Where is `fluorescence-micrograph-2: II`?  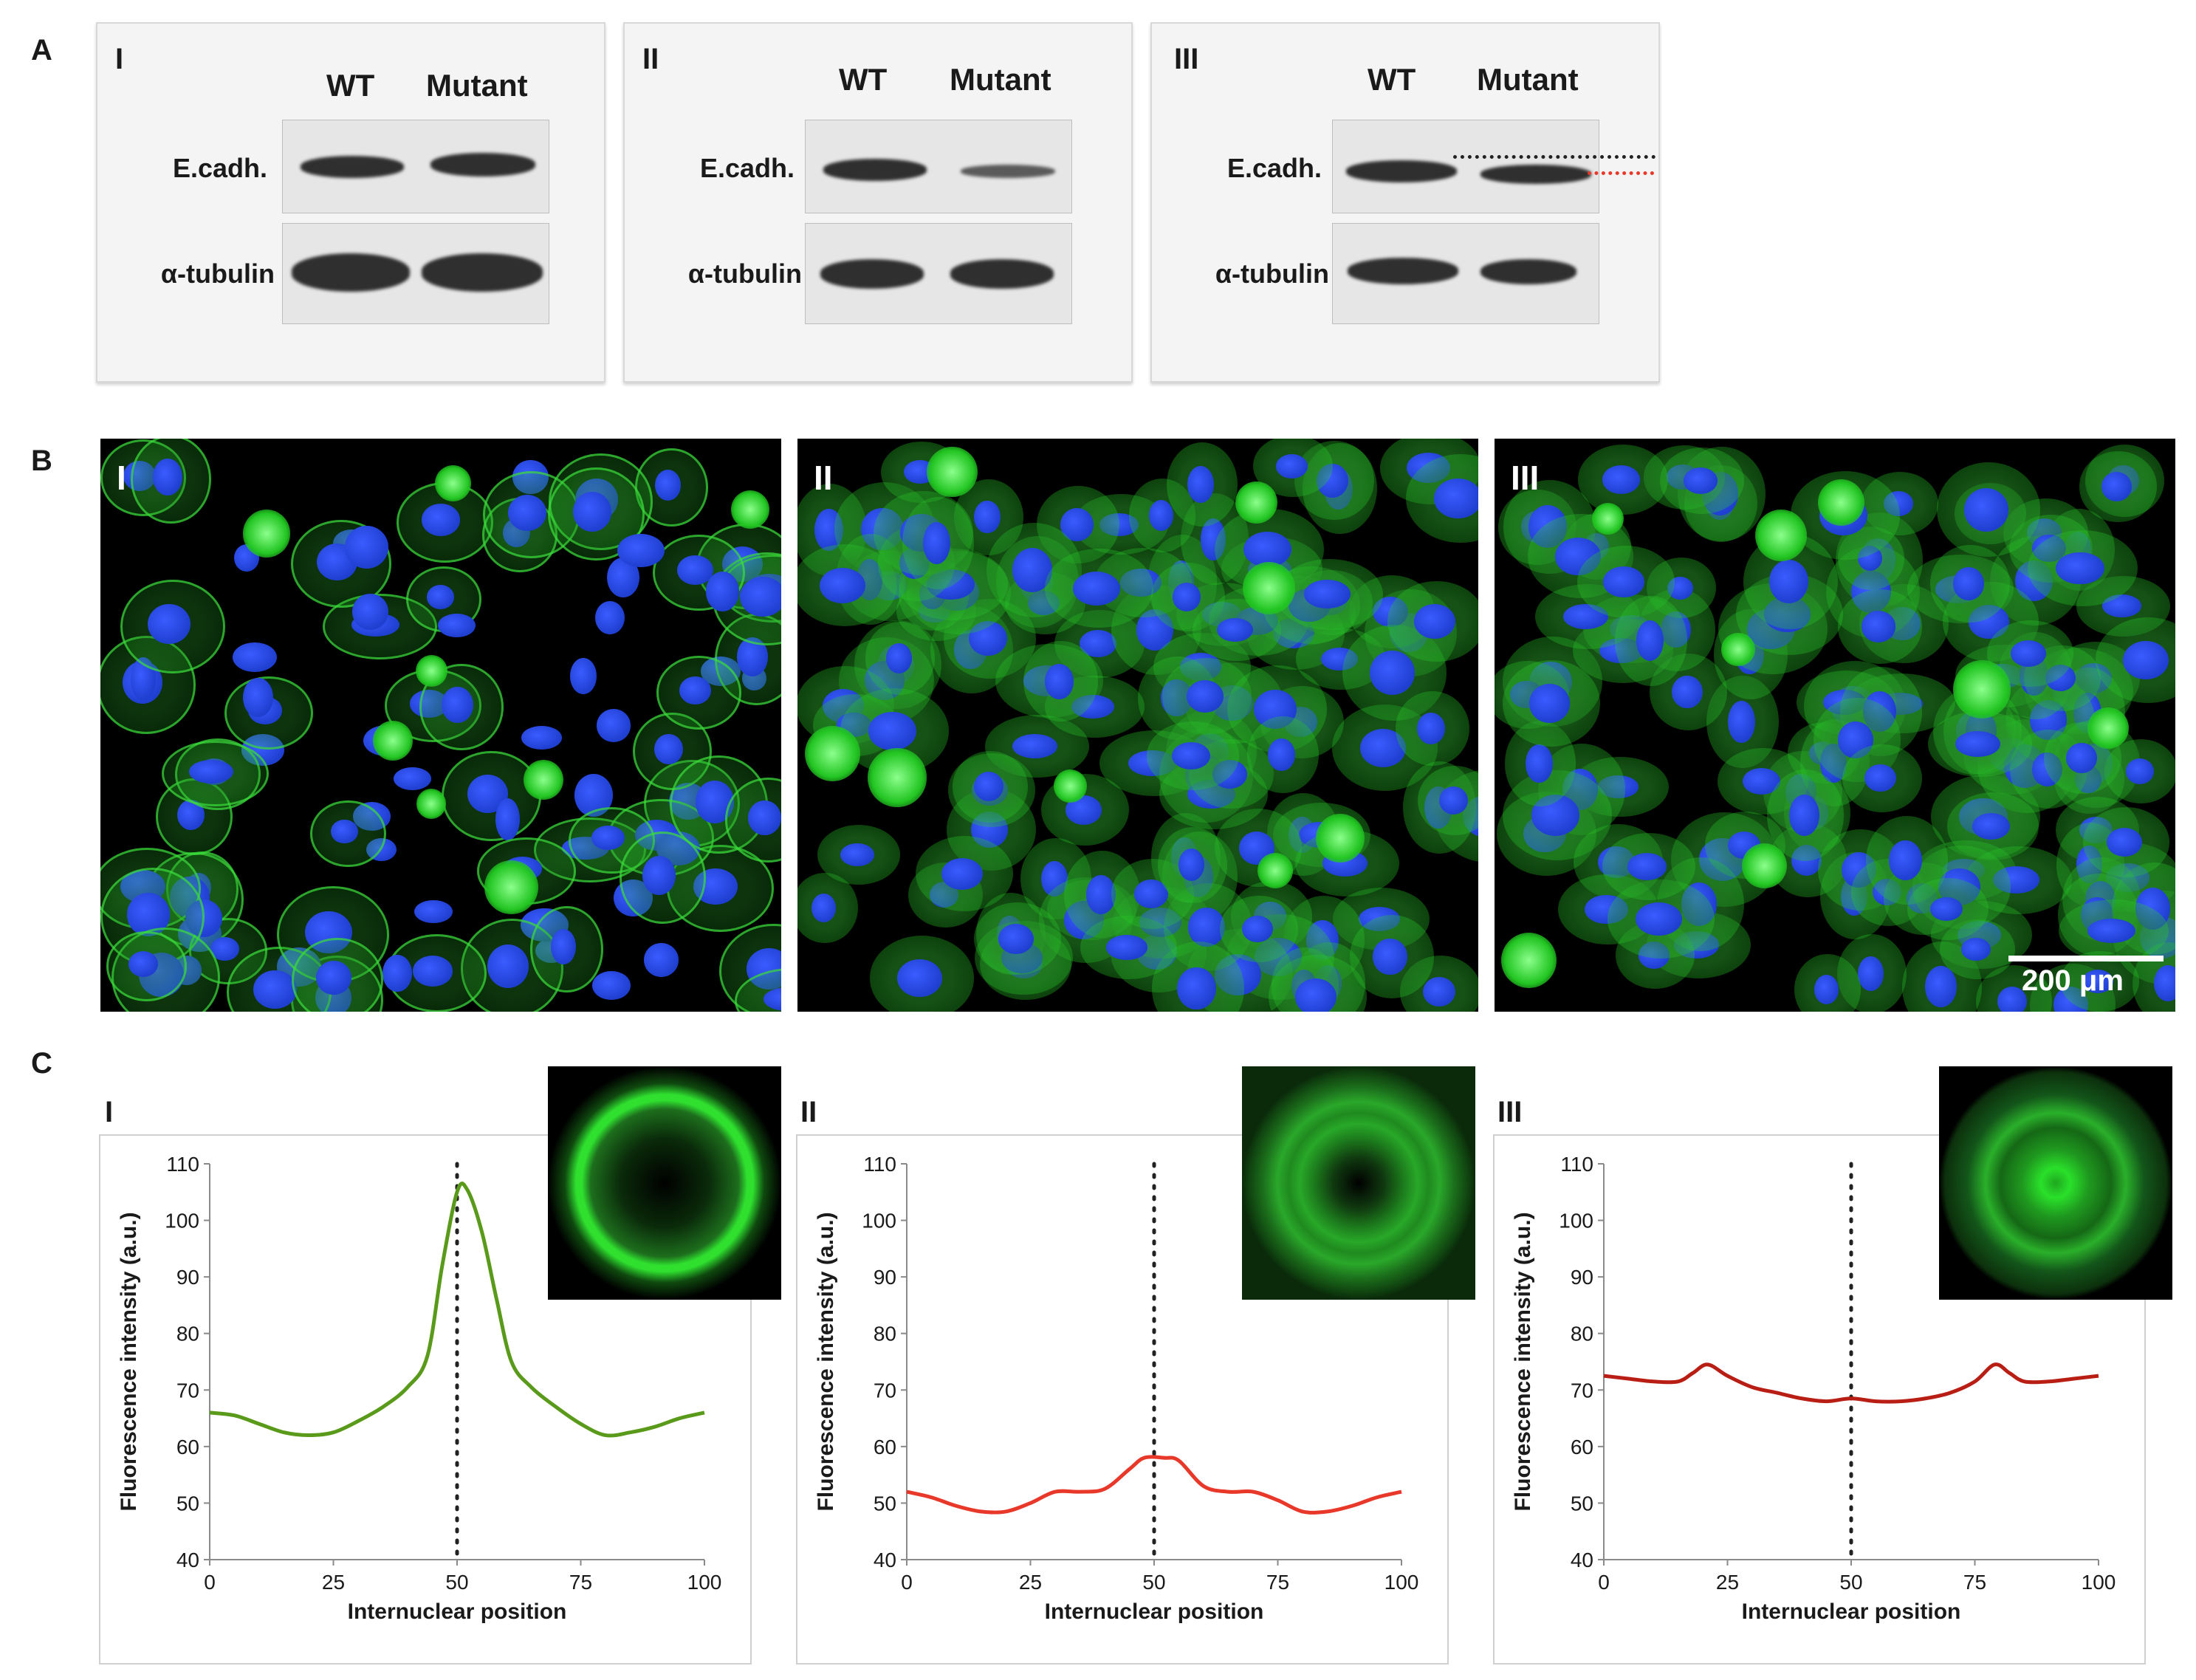 fluorescence-micrograph-2: II is located at coordinates (1137, 726).